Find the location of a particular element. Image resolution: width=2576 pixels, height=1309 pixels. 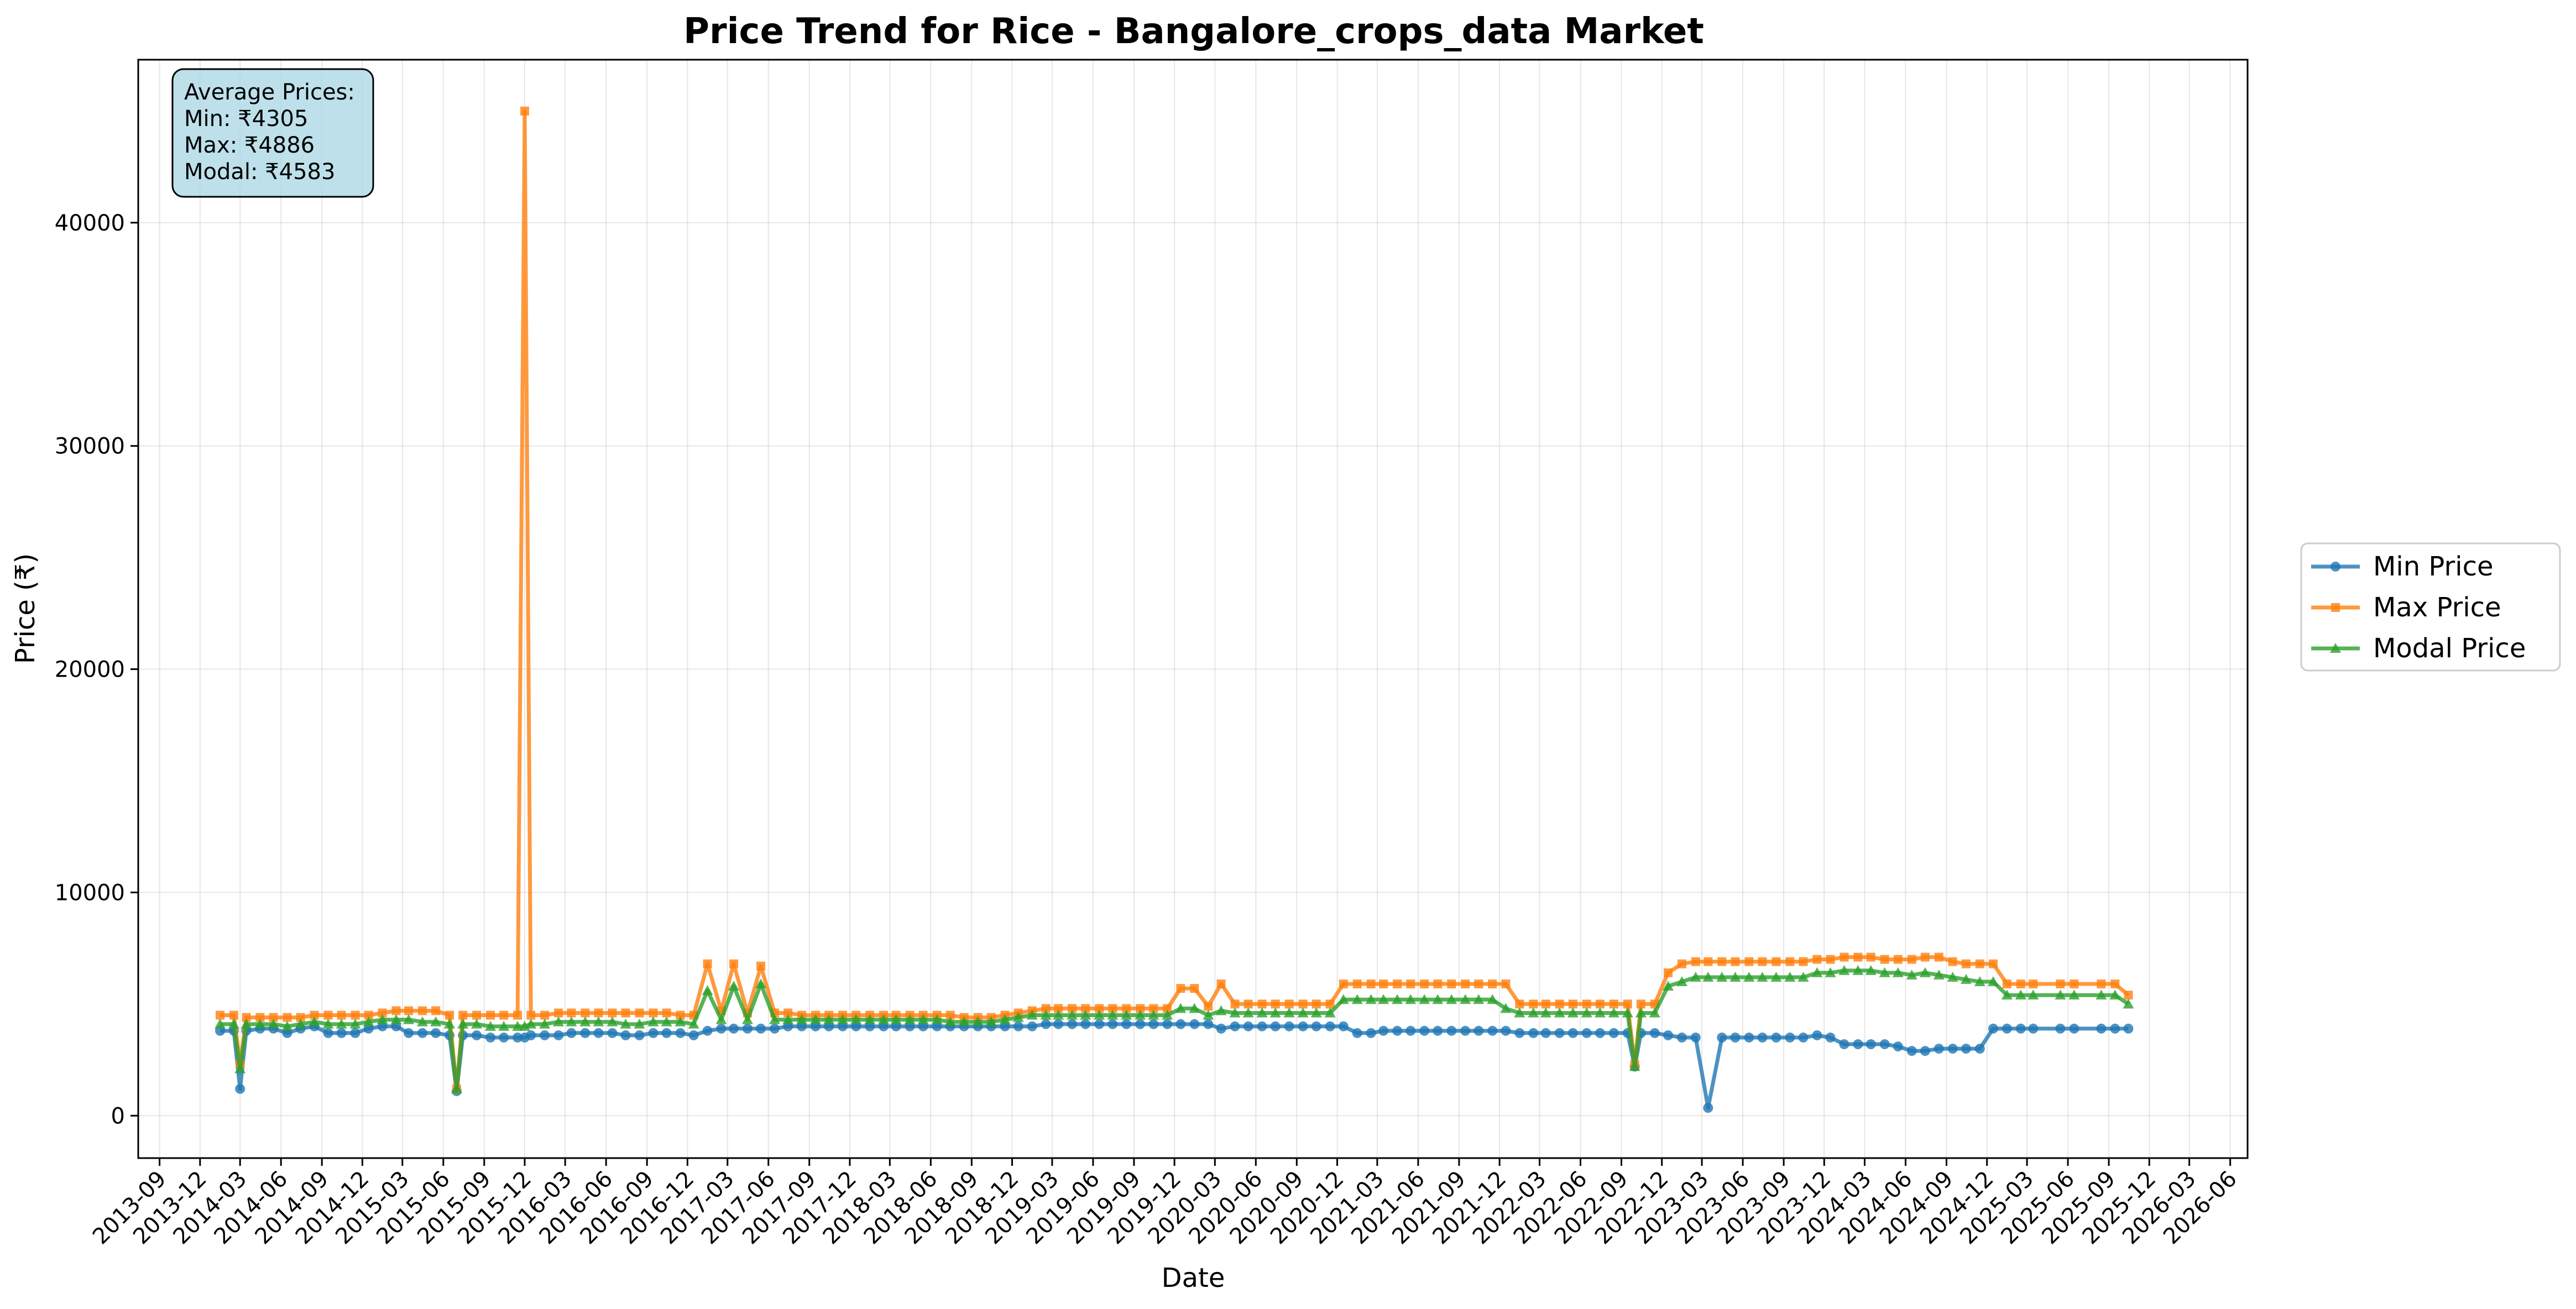

modal-price-series is located at coordinates (1174, 1029).